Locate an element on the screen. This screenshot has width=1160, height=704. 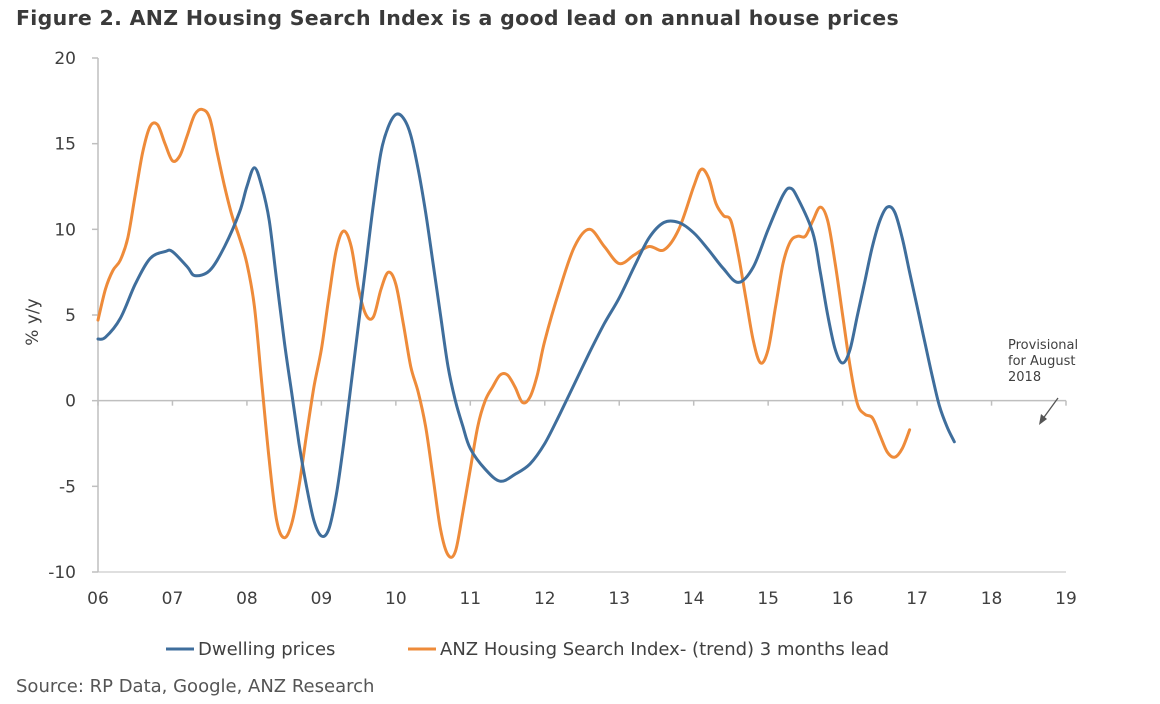
x-tick-label: 11 is located at coordinates (470, 599).